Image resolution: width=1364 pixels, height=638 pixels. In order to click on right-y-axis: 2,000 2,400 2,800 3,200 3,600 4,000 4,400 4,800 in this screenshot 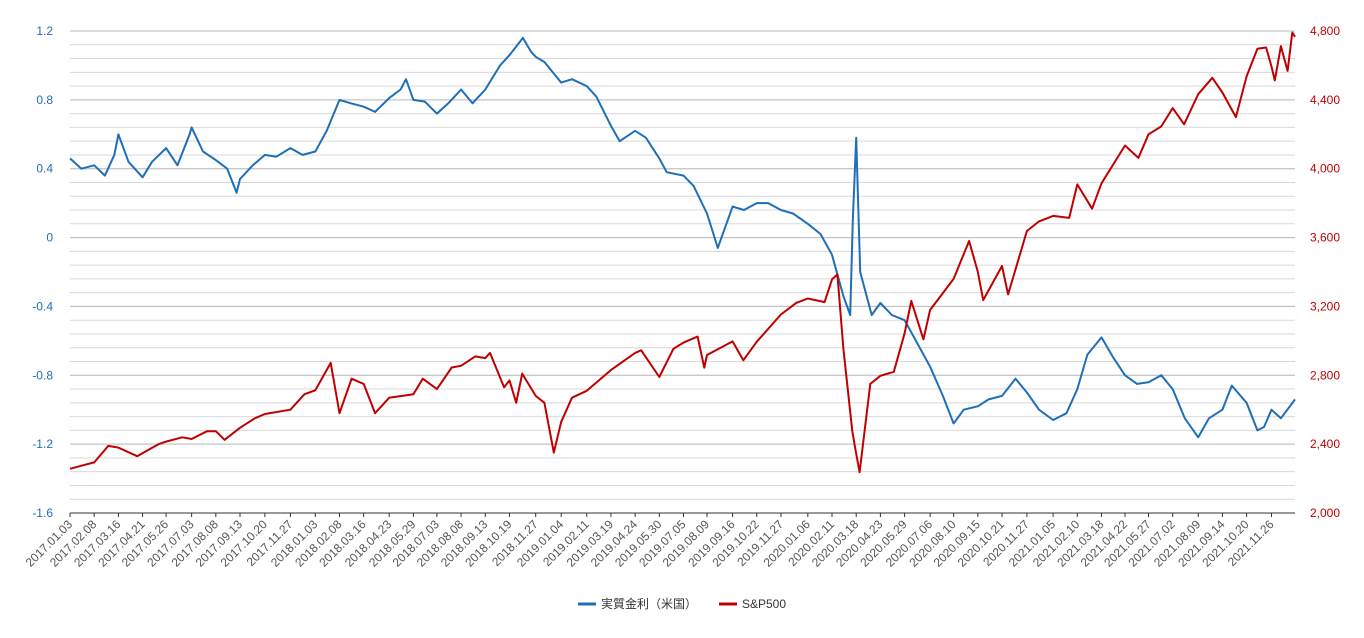, I will do `click(1325, 272)`.